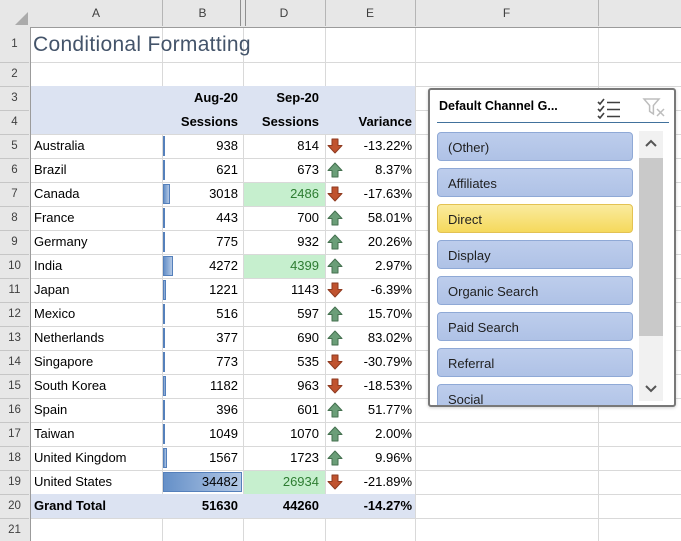 Image resolution: width=681 pixels, height=541 pixels. What do you see at coordinates (227, 361) in the screenshot?
I see `aug-sessions-cell: 773` at bounding box center [227, 361].